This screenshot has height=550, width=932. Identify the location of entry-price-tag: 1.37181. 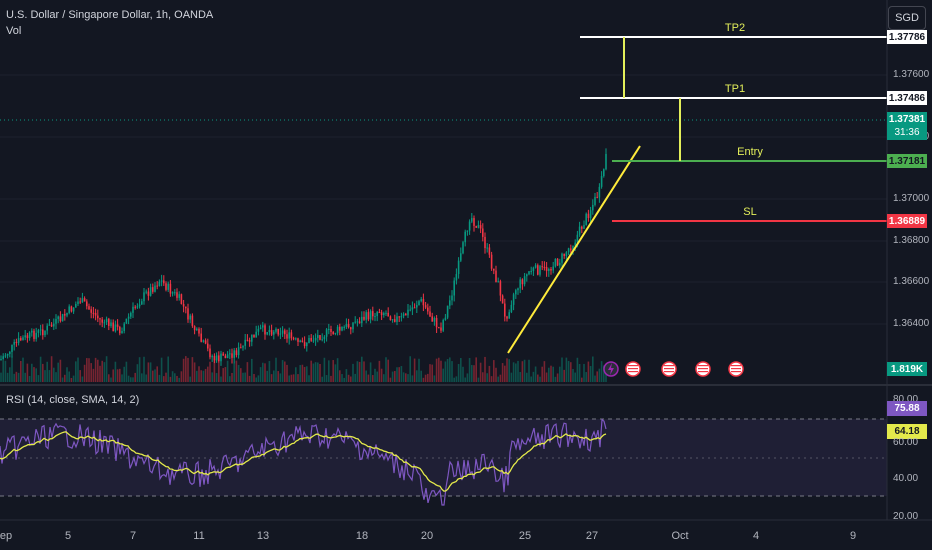
(907, 161).